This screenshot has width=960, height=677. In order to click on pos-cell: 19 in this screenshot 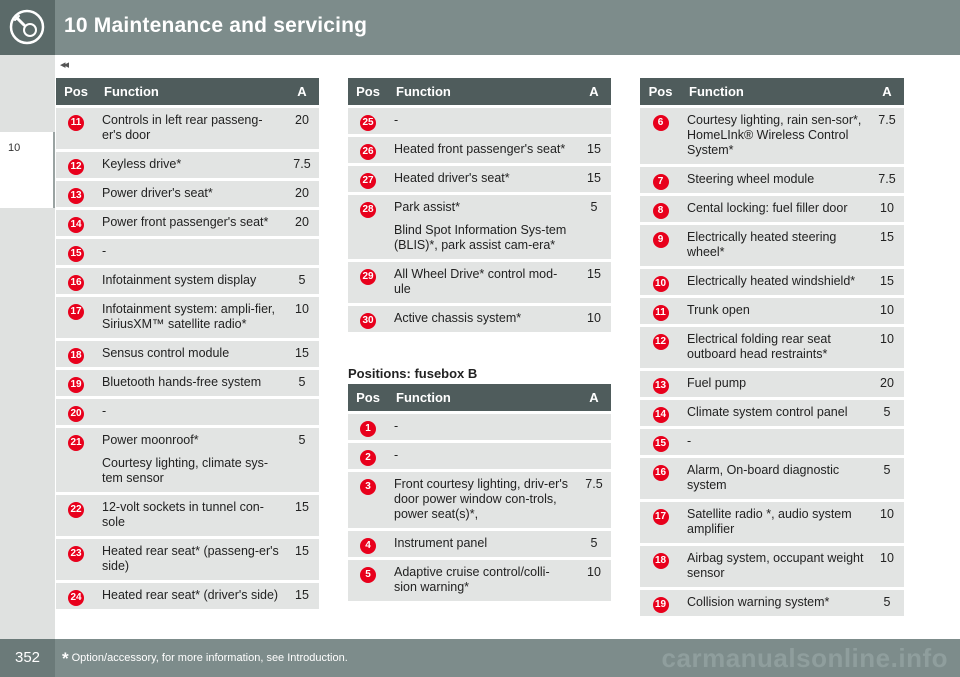, I will do `click(660, 603)`.